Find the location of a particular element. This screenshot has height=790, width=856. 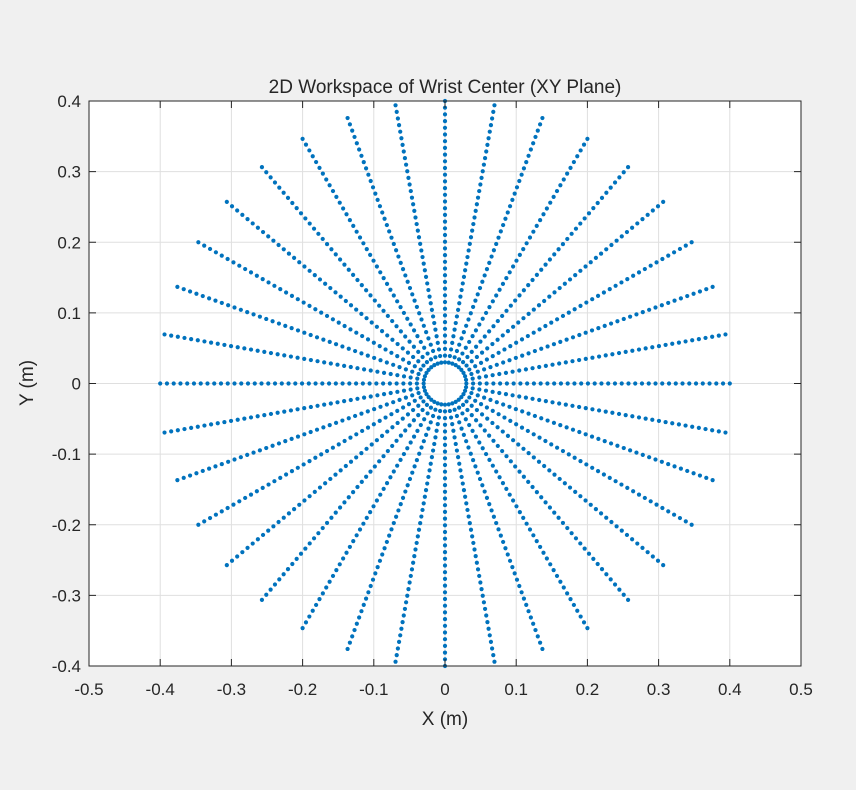

x-tick-label: -0.3 is located at coordinates (231, 689).